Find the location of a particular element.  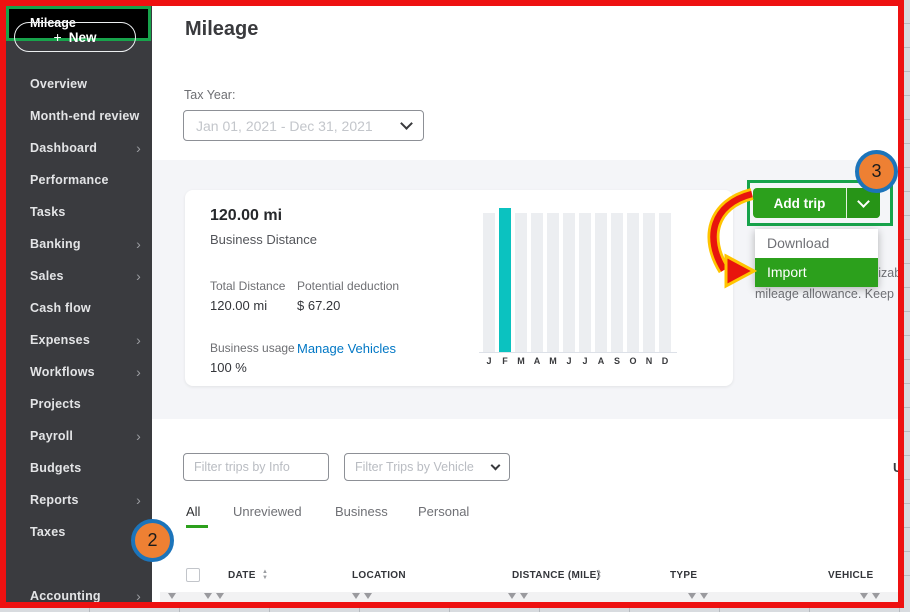

month-tick: N is located at coordinates (649, 361).